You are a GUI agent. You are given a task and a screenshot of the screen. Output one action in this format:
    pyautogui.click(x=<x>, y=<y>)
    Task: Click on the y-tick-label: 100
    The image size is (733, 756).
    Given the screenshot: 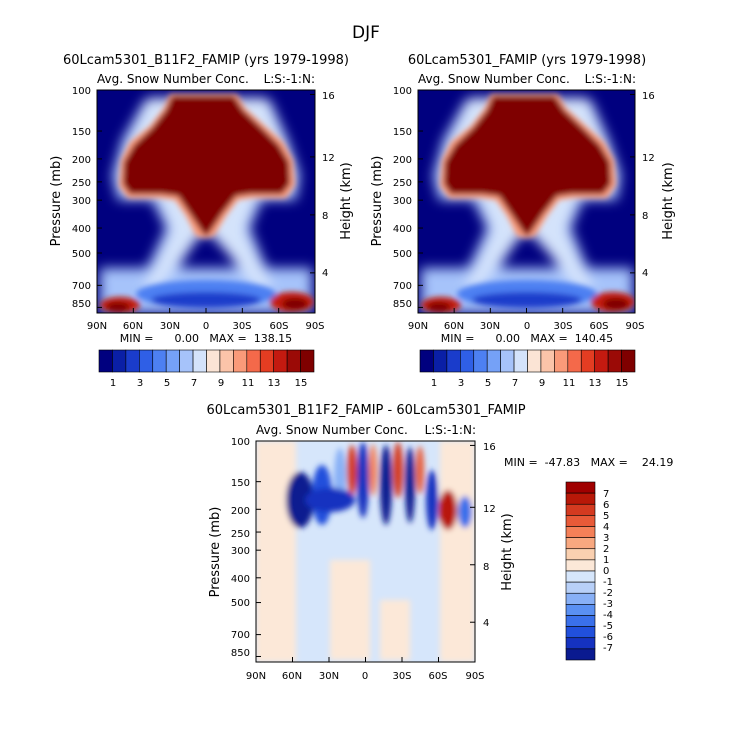 What is the action you would take?
    pyautogui.click(x=81, y=91)
    